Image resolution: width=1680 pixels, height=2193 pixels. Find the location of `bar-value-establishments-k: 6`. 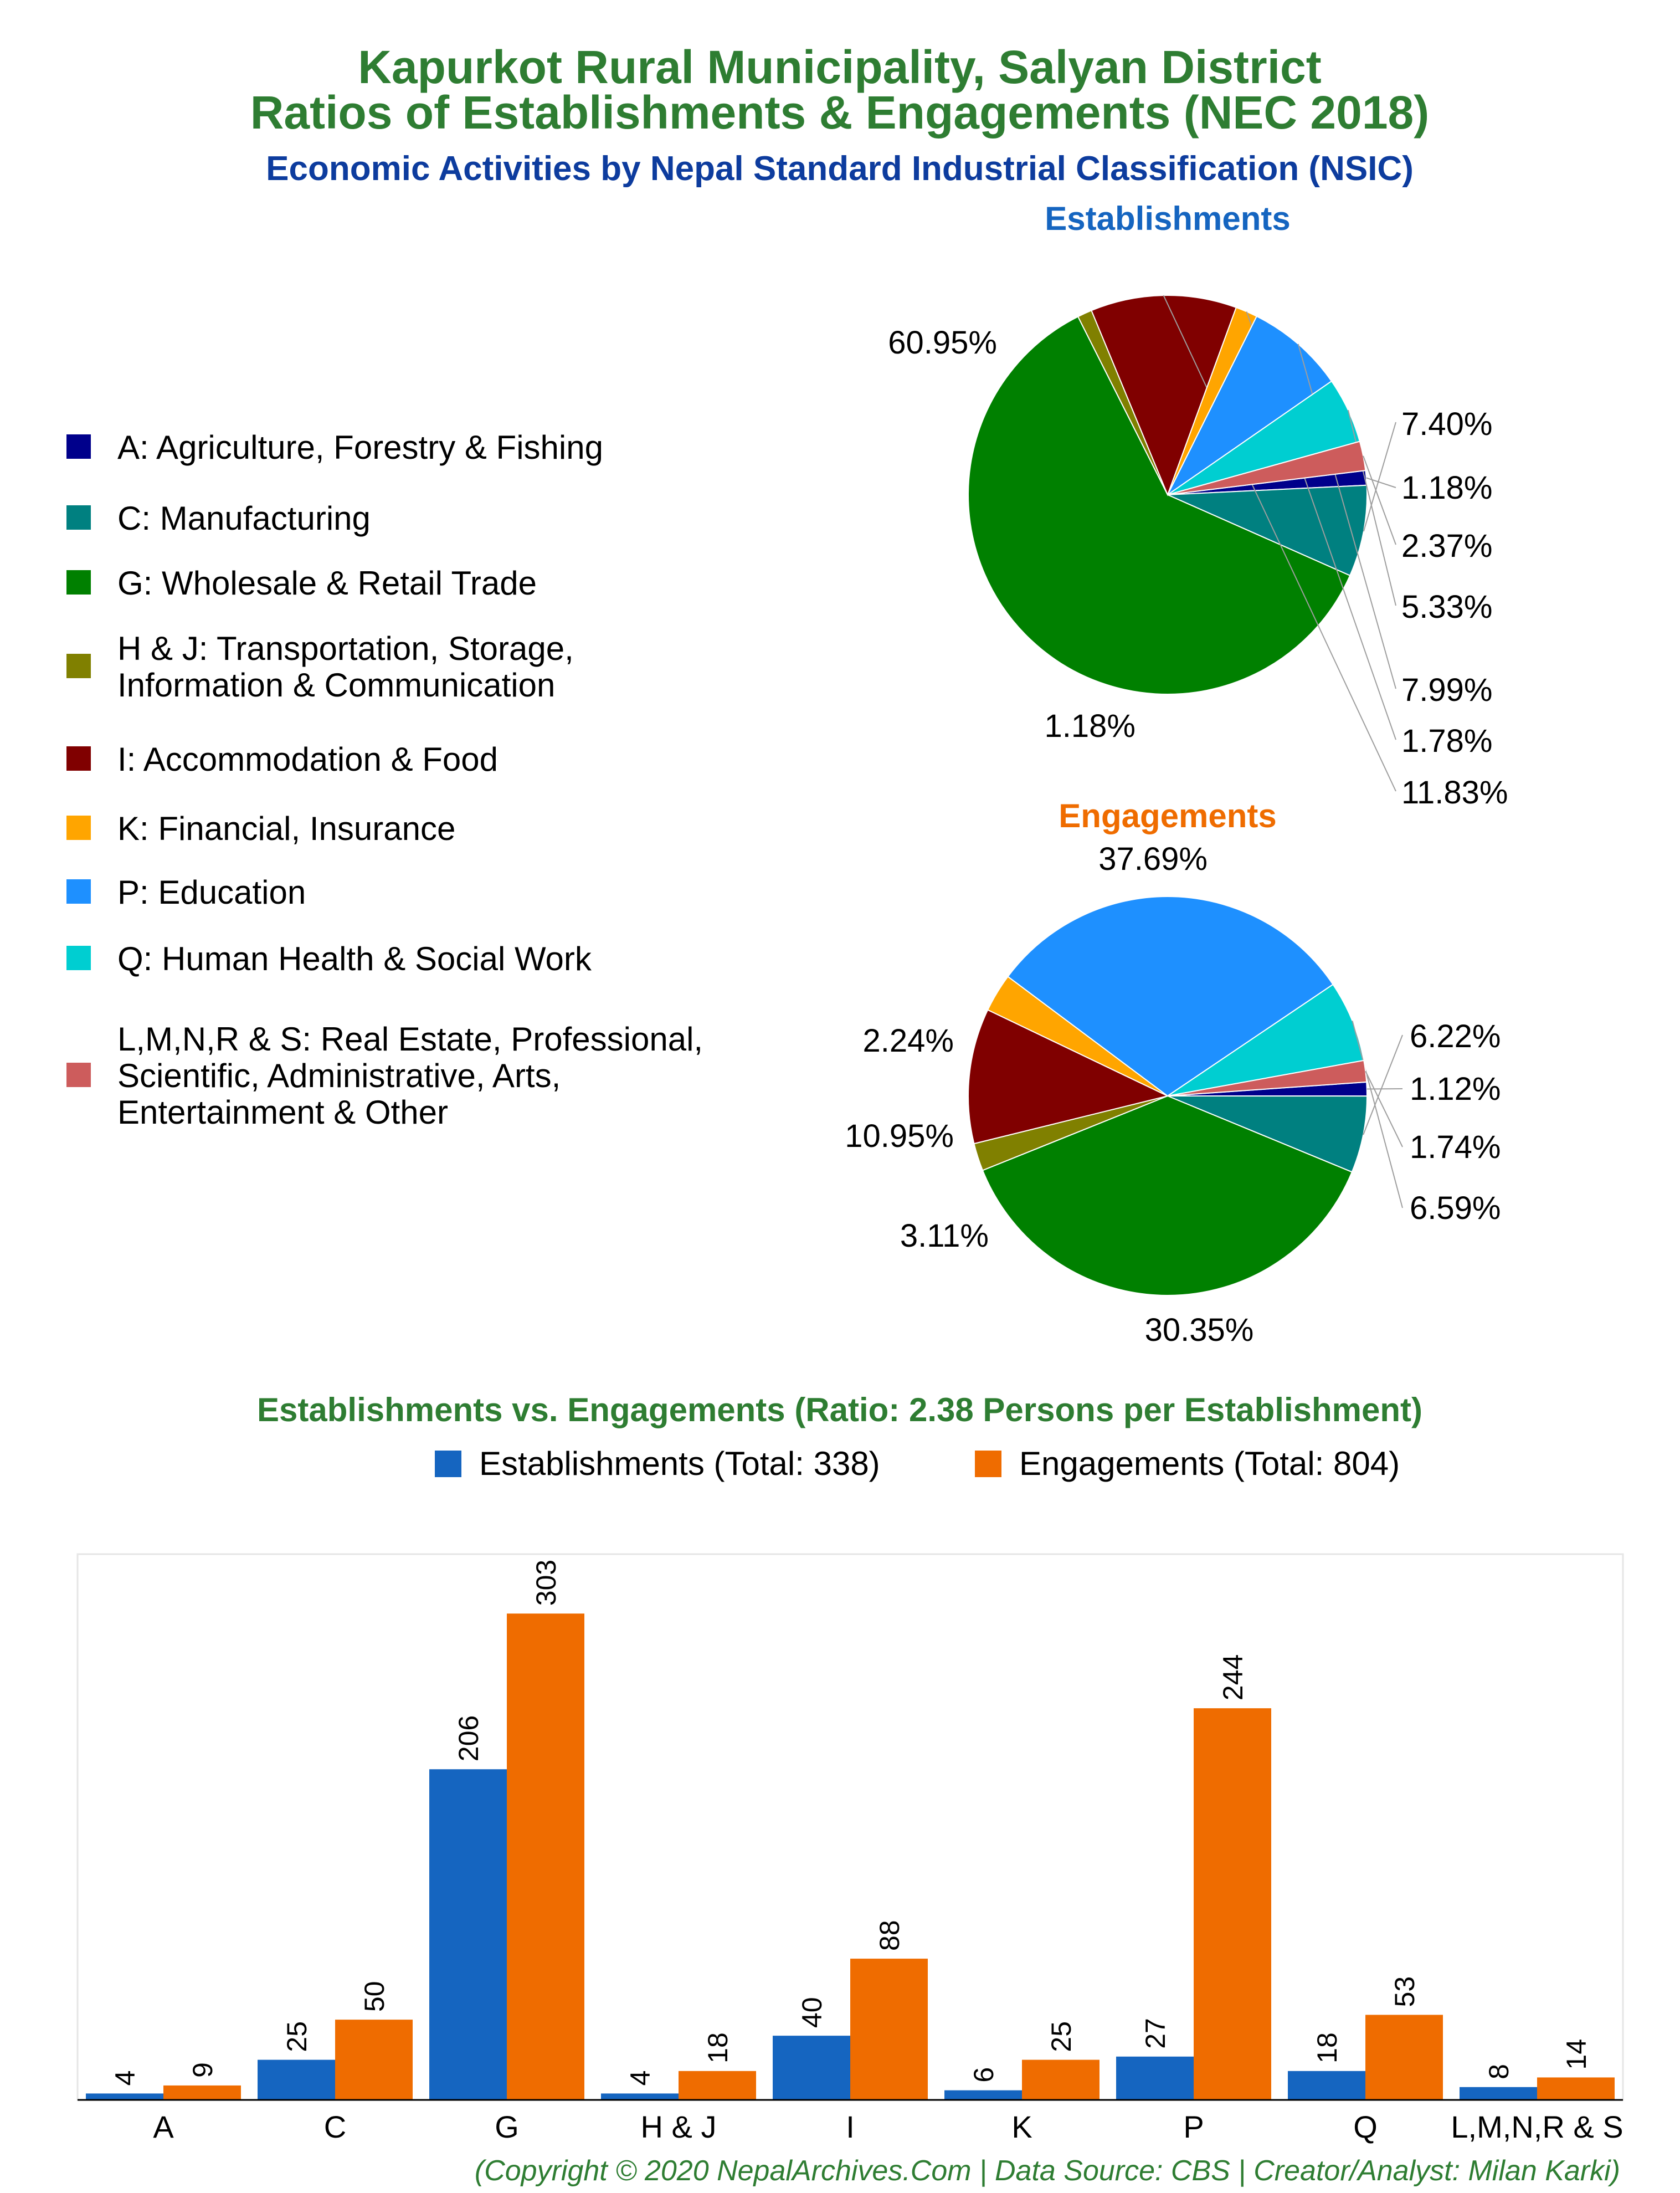

bar-value-establishments-k: 6 is located at coordinates (983, 2075).